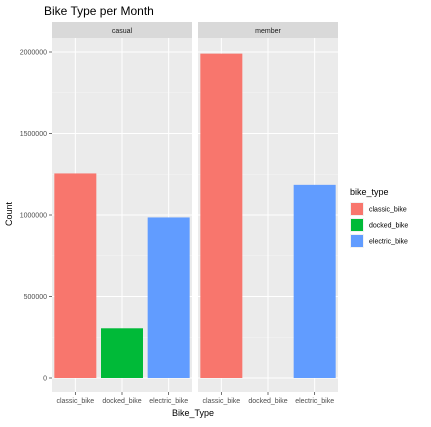  What do you see at coordinates (388, 242) in the screenshot?
I see `legend-label: electric_bike` at bounding box center [388, 242].